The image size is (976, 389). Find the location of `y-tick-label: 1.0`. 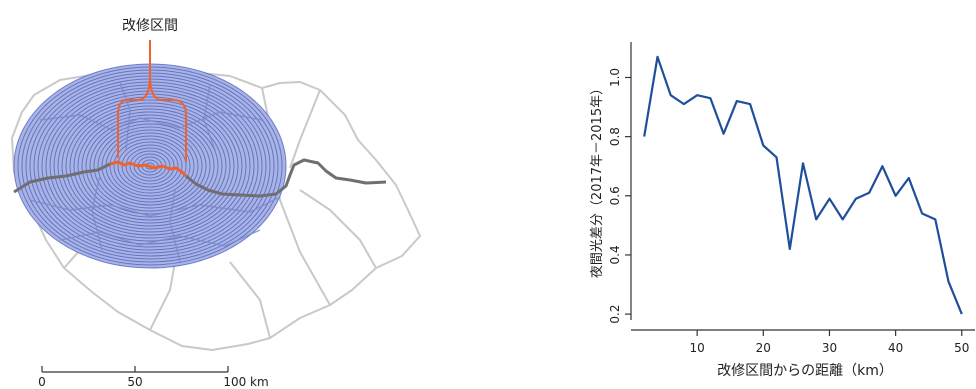

y-tick-label: 1.0 is located at coordinates (615, 77).